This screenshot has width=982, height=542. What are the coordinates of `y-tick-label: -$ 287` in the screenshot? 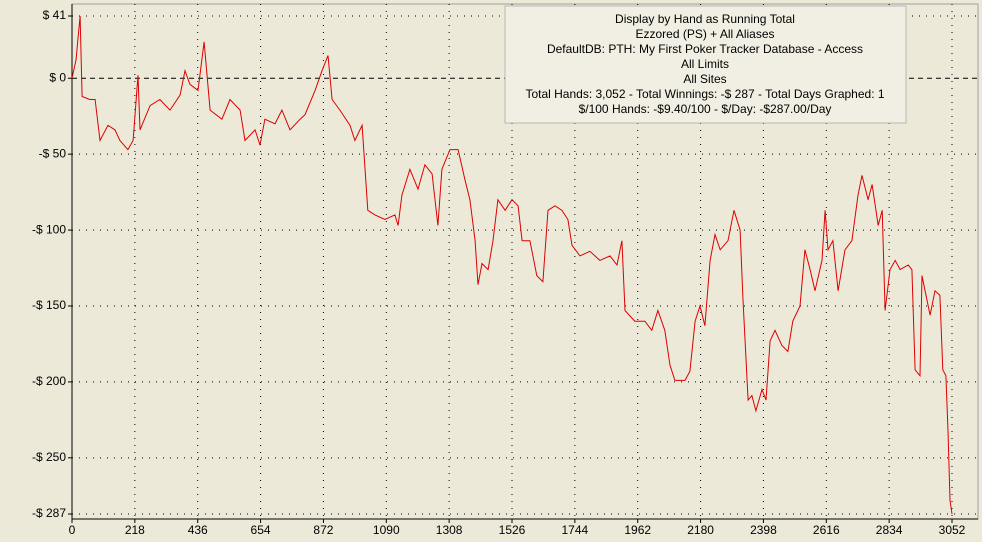 It's located at (49, 513).